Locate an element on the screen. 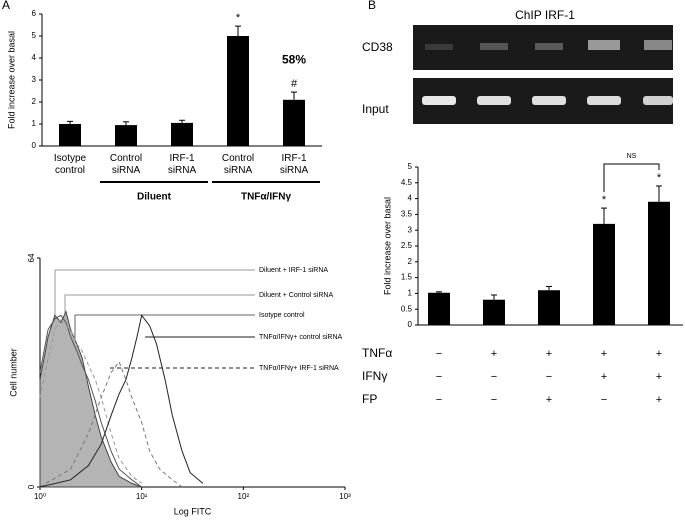 This screenshot has width=685, height=524. treatment-label: FP is located at coordinates (369, 399).